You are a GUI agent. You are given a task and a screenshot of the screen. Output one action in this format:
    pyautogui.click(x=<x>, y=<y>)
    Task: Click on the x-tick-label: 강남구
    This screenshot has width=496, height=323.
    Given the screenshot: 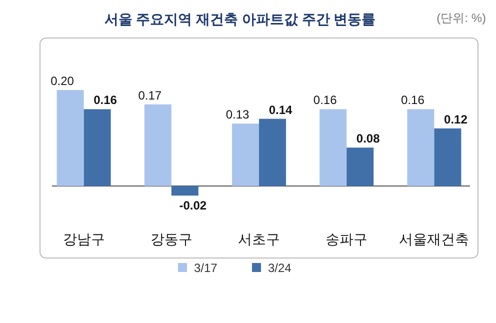 What is the action you would take?
    pyautogui.click(x=83, y=239)
    